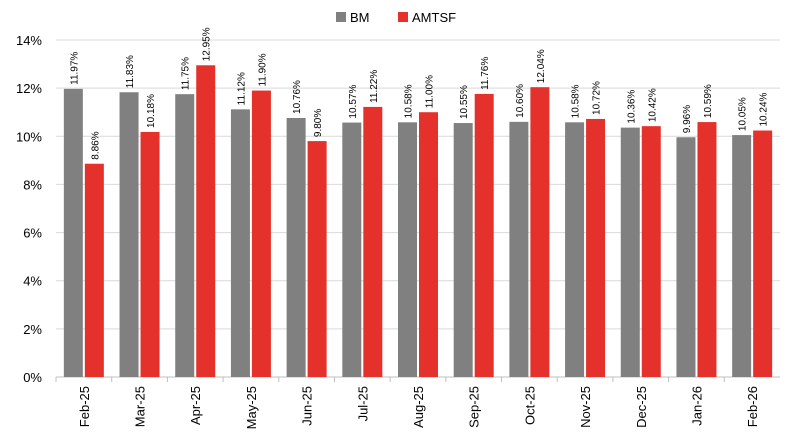 The image size is (789, 432). I want to click on data-label-bm: 10.60%, so click(520, 101).